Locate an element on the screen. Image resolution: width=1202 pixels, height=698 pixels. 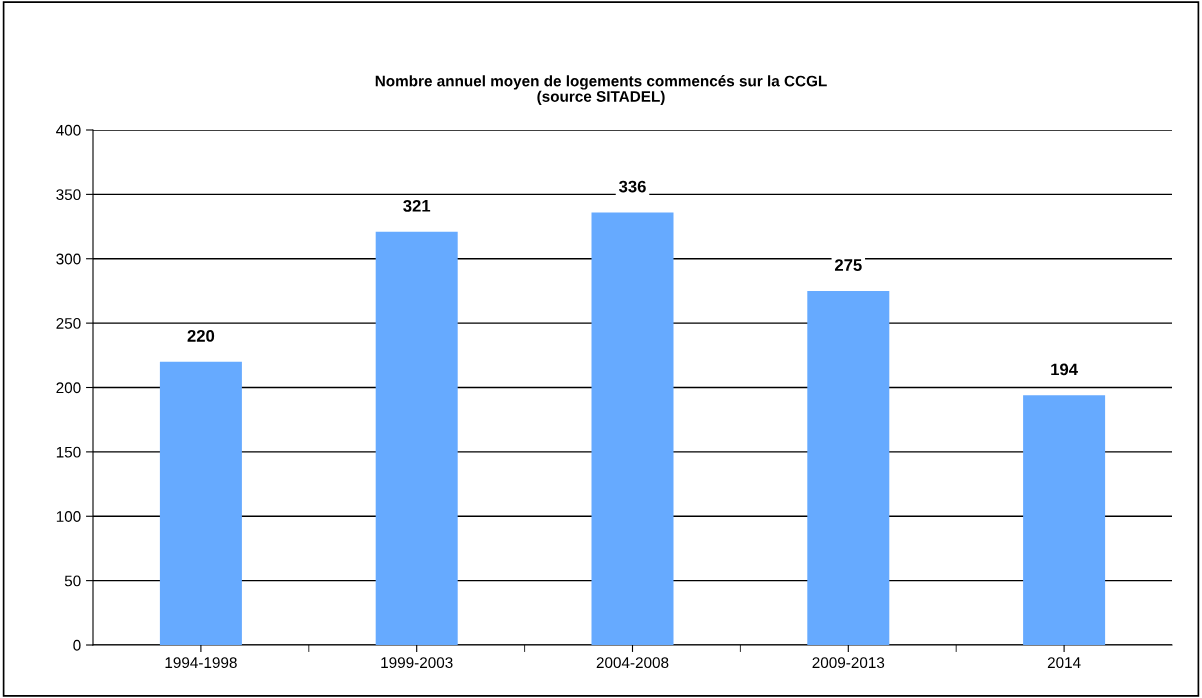
y-tick-label: 150 is located at coordinates (68, 452).